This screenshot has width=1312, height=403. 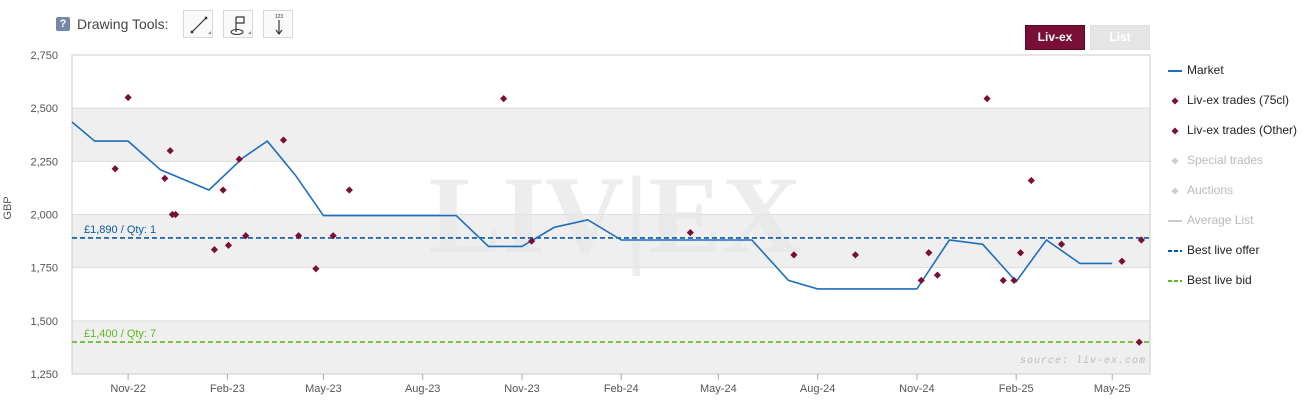 What do you see at coordinates (44, 375) in the screenshot?
I see `y-tick-label: 1,250` at bounding box center [44, 375].